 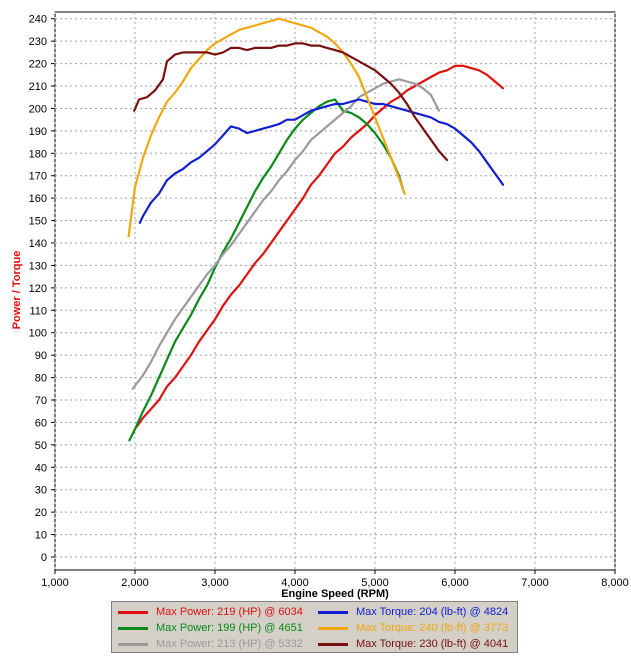 What do you see at coordinates (135, 583) in the screenshot?
I see `x-tick-label: 2,000` at bounding box center [135, 583].